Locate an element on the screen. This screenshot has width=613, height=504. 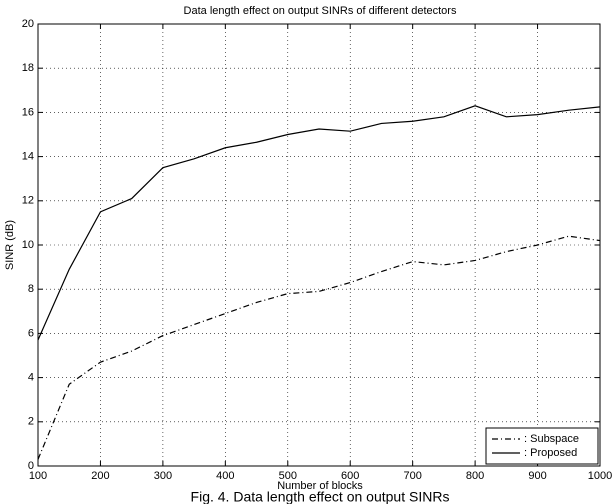
x-tick-label: 700 is located at coordinates (412, 476).